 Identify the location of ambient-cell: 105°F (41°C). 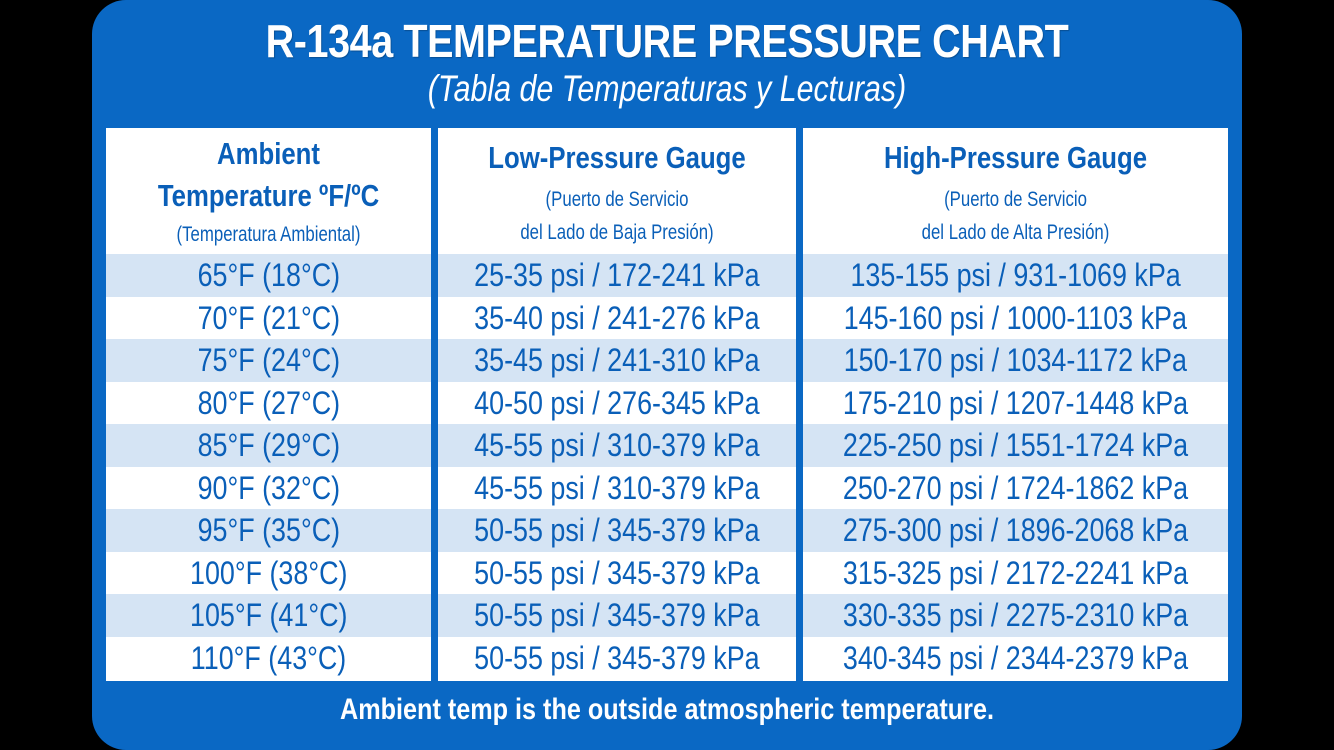
(268, 615).